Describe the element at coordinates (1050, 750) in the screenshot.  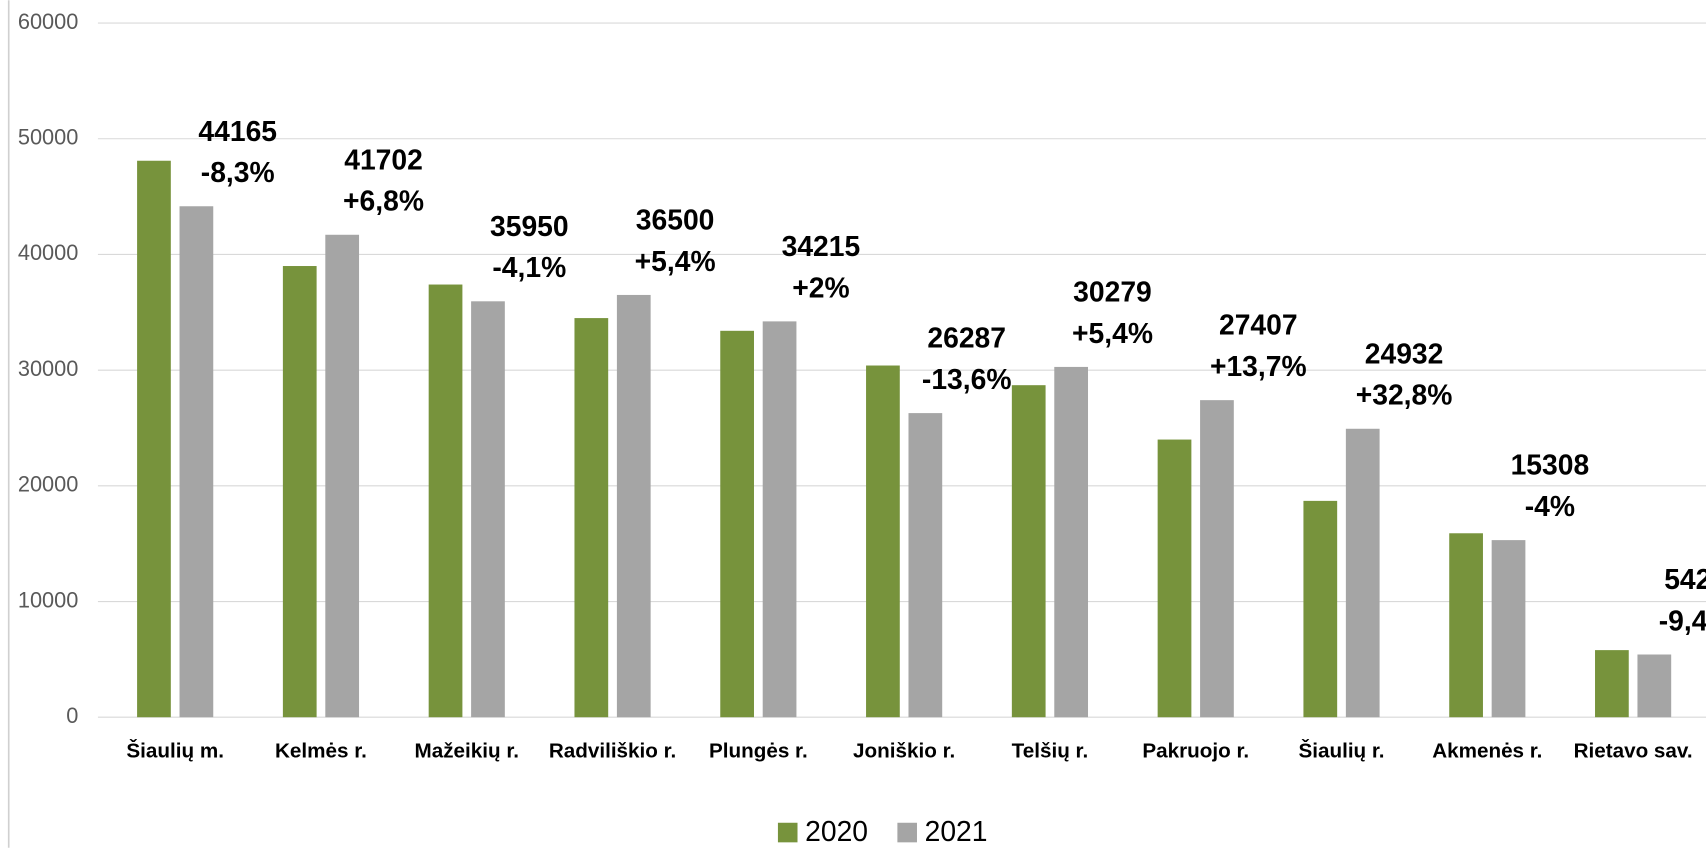
I see `x-tick-label: Telšių r.` at that location.